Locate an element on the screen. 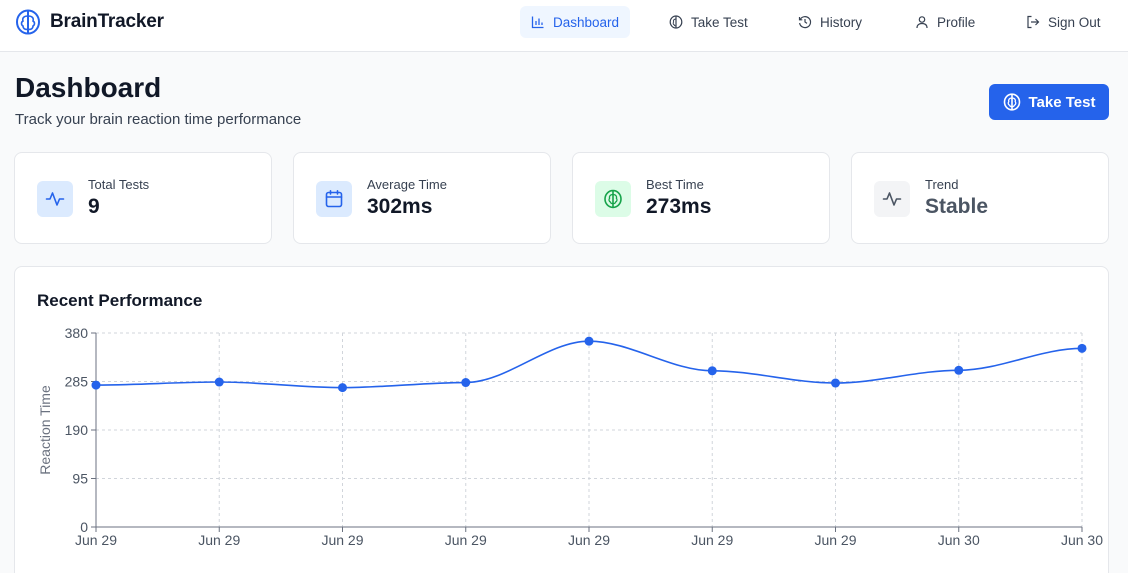 The height and width of the screenshot is (573, 1128). nav-profile: Profile is located at coordinates (945, 22).